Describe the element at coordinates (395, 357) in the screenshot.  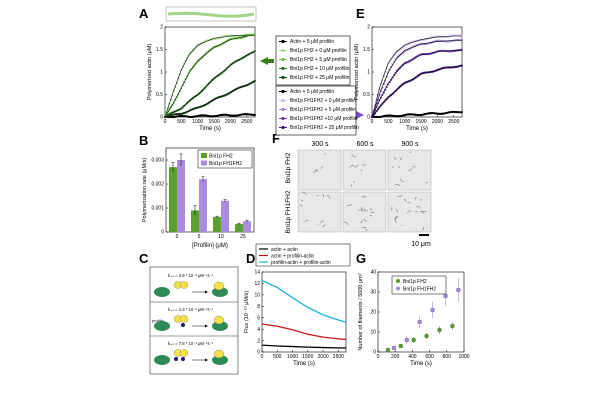
I see `x-tick-label: 200` at that location.